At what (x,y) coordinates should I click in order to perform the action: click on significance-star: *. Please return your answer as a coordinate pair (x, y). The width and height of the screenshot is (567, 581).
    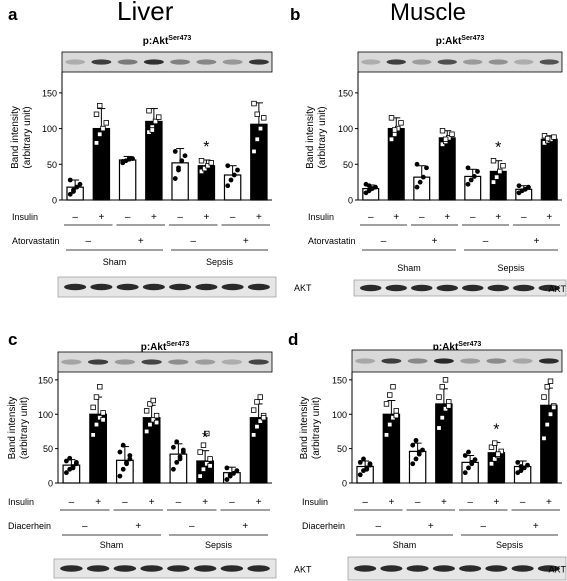
    Looking at the image, I should click on (498, 148).